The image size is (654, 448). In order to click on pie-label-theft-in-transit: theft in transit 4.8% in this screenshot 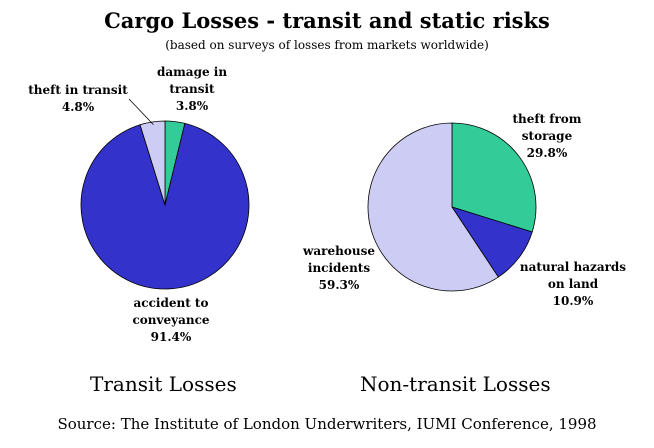, I will do `click(78, 98)`.